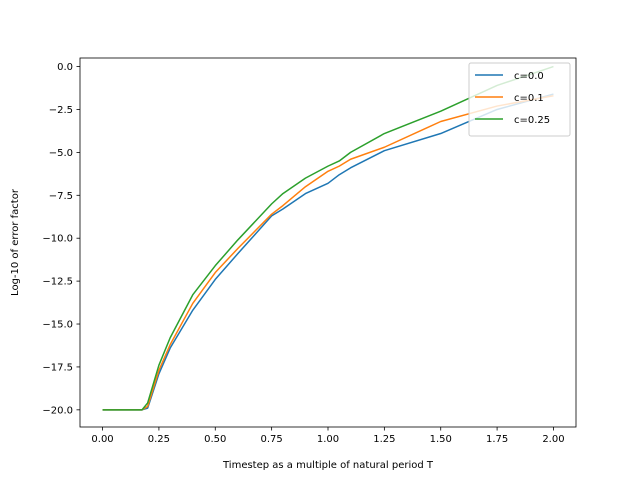 The width and height of the screenshot is (640, 480). I want to click on y-tick-label: −5.0, so click(61, 153).